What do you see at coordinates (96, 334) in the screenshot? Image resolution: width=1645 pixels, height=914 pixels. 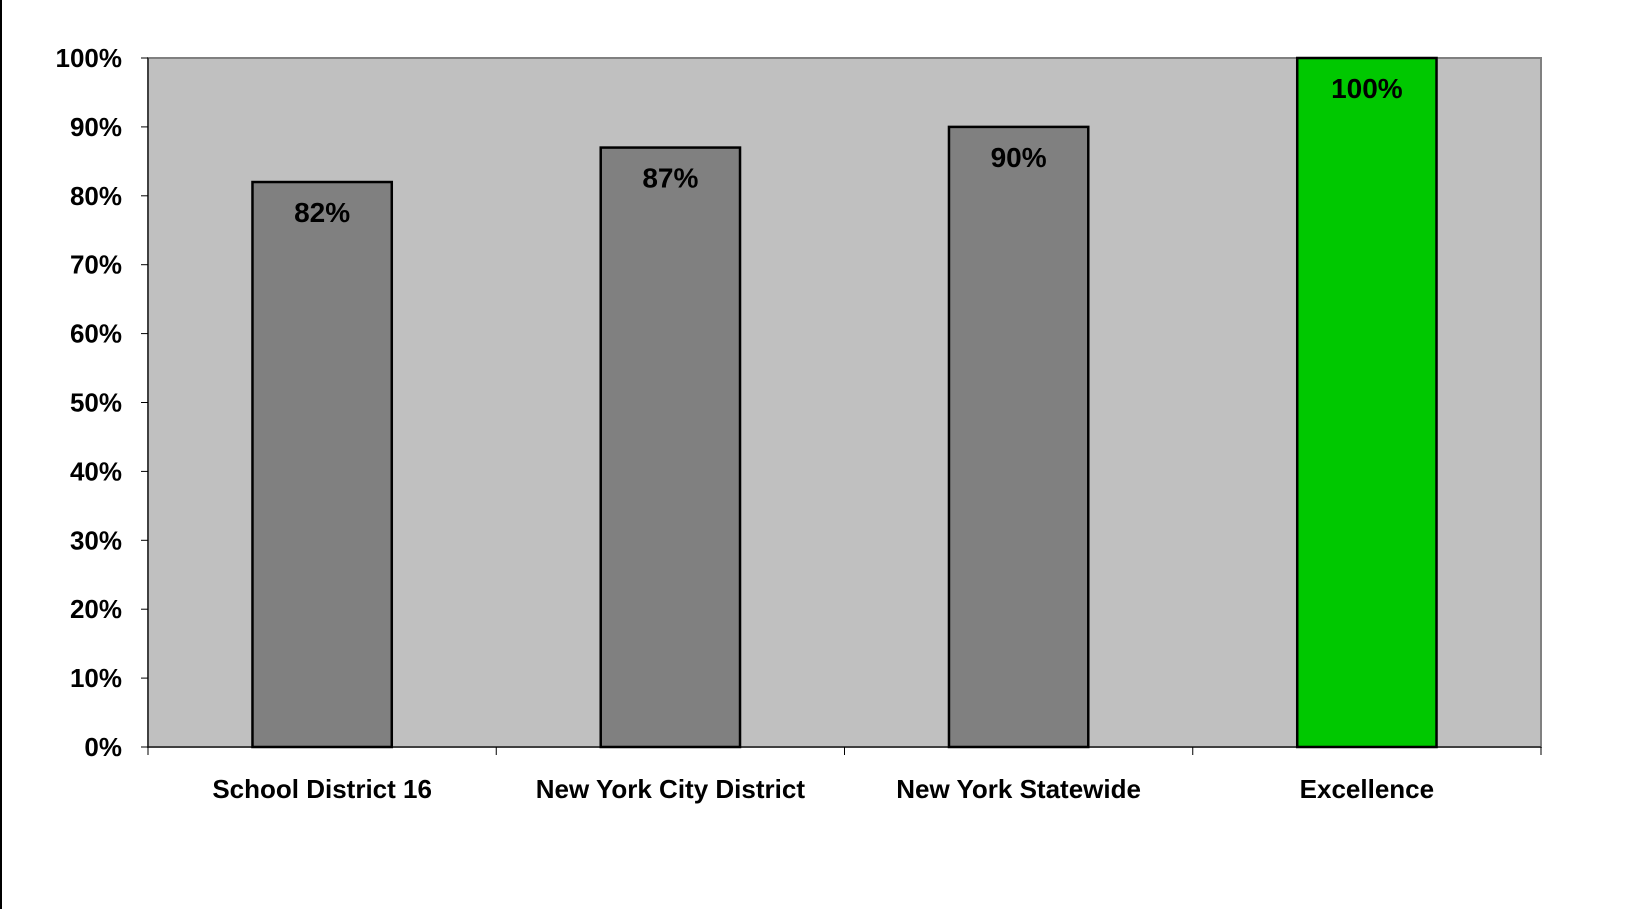 I see `y-tick-label: 60%` at bounding box center [96, 334].